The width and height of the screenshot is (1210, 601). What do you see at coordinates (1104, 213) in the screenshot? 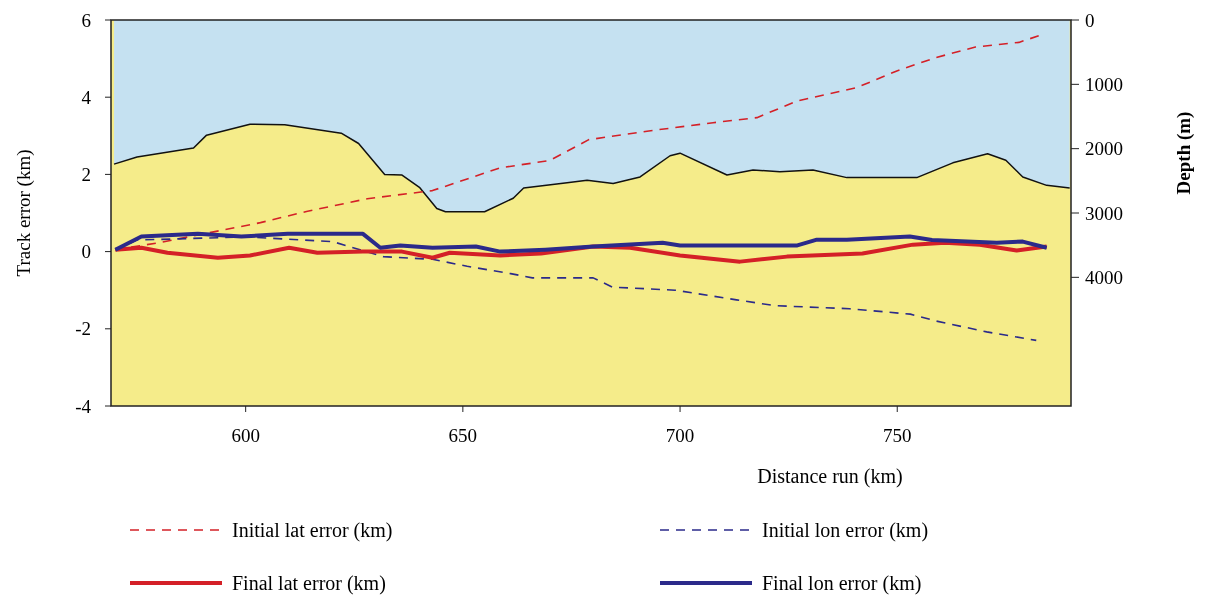
I see `y2-tick-label: 3000` at bounding box center [1104, 213].